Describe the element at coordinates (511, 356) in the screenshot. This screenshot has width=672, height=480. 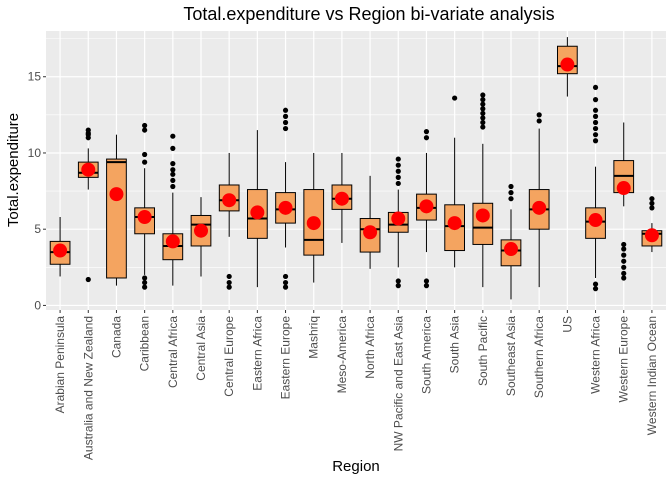
I see `x-tick-label: Southeast Asia` at that location.